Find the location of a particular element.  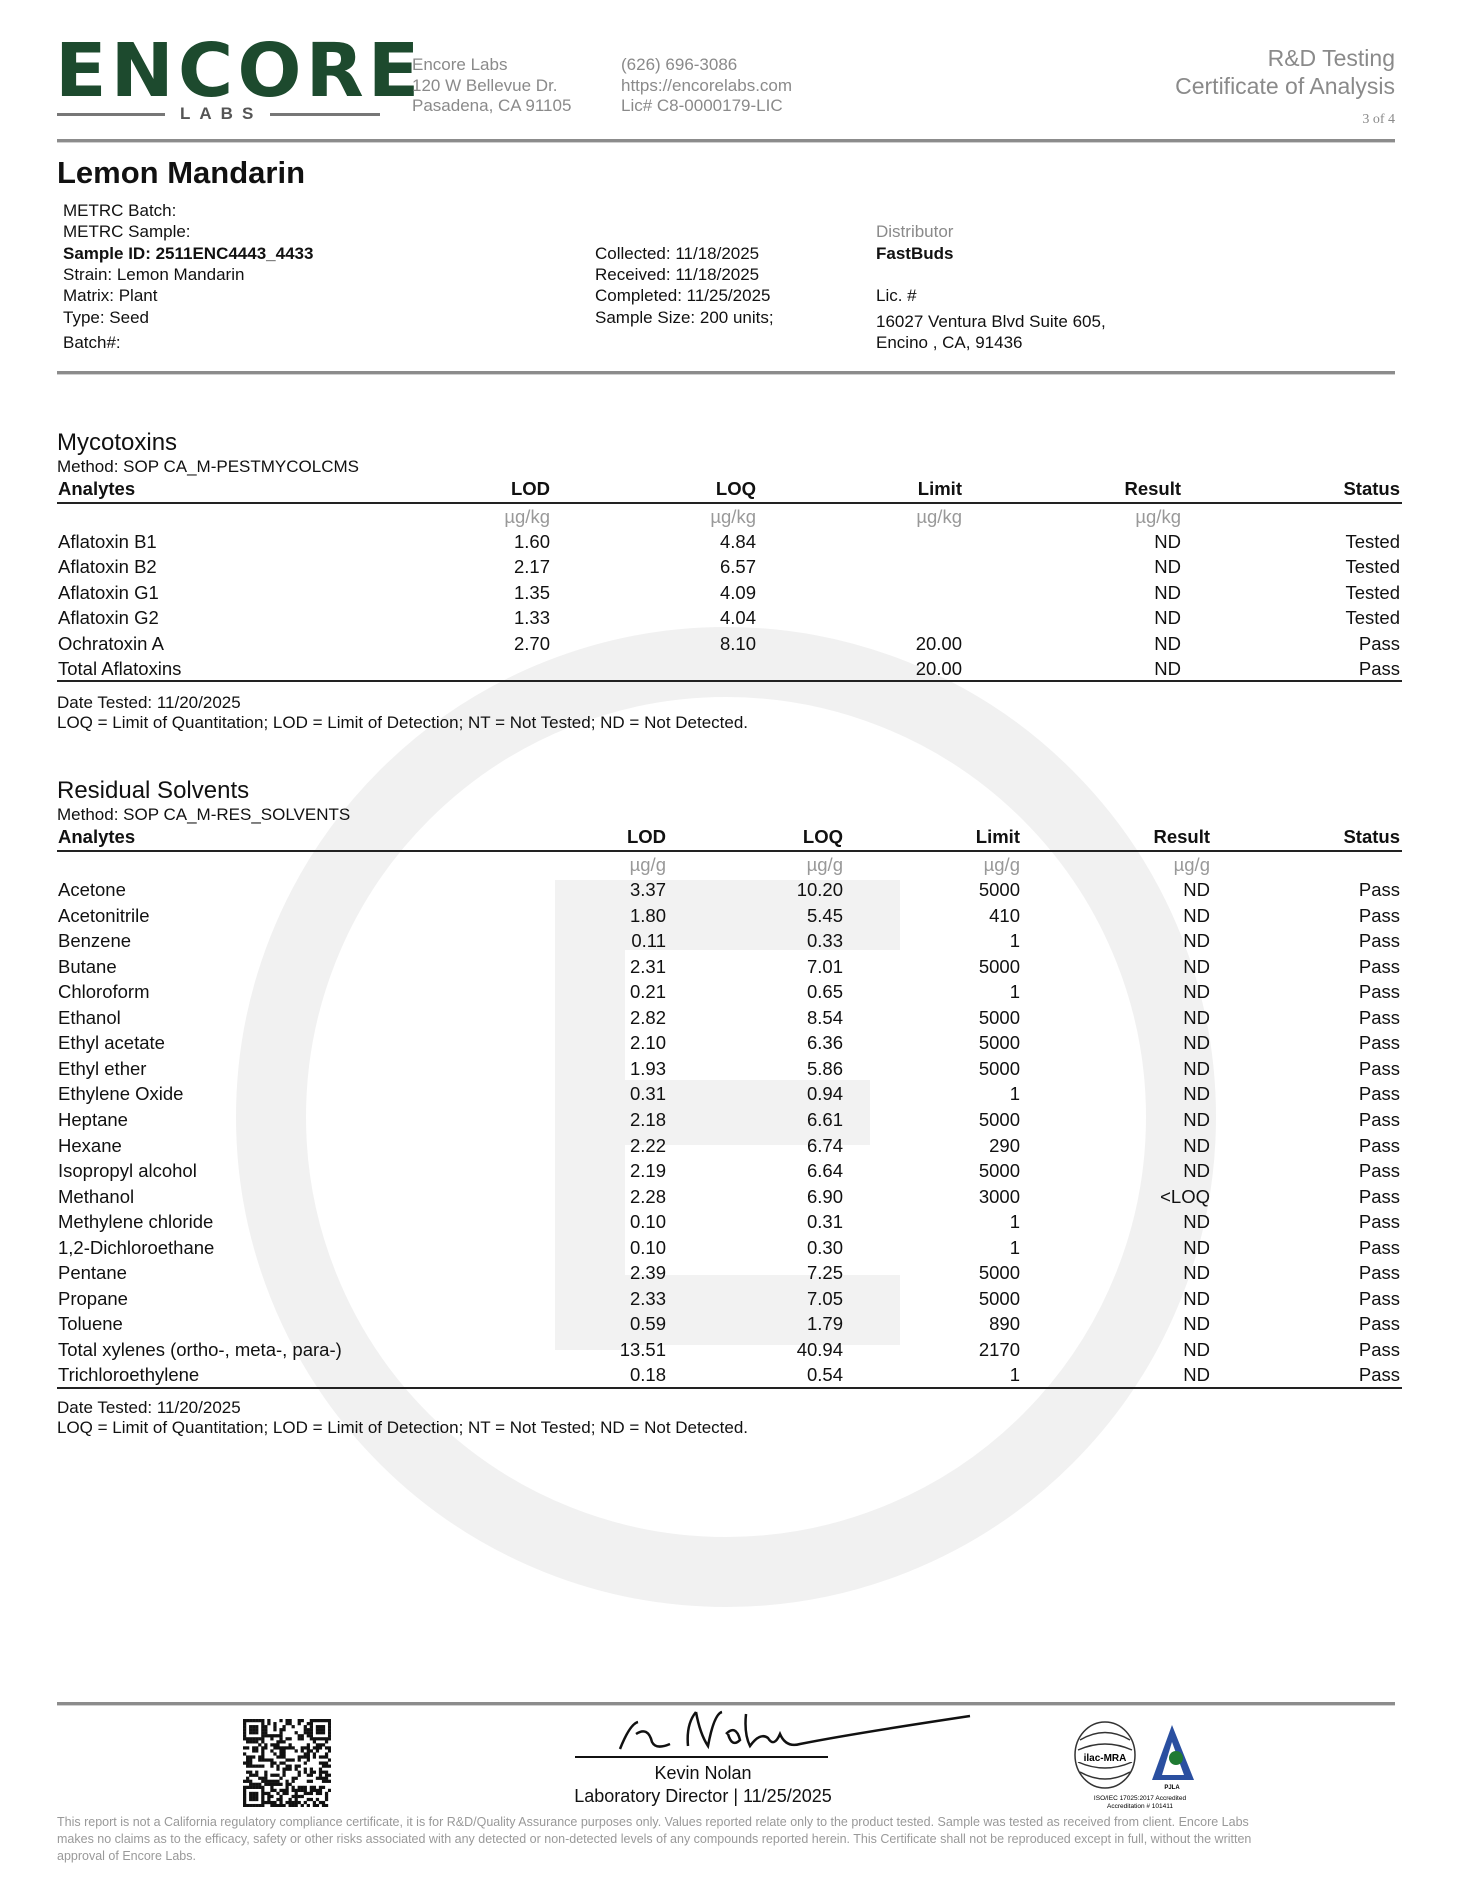

table-row: Methanol 2.28 6.90 3000 <LOQ Pass is located at coordinates (729, 1198).